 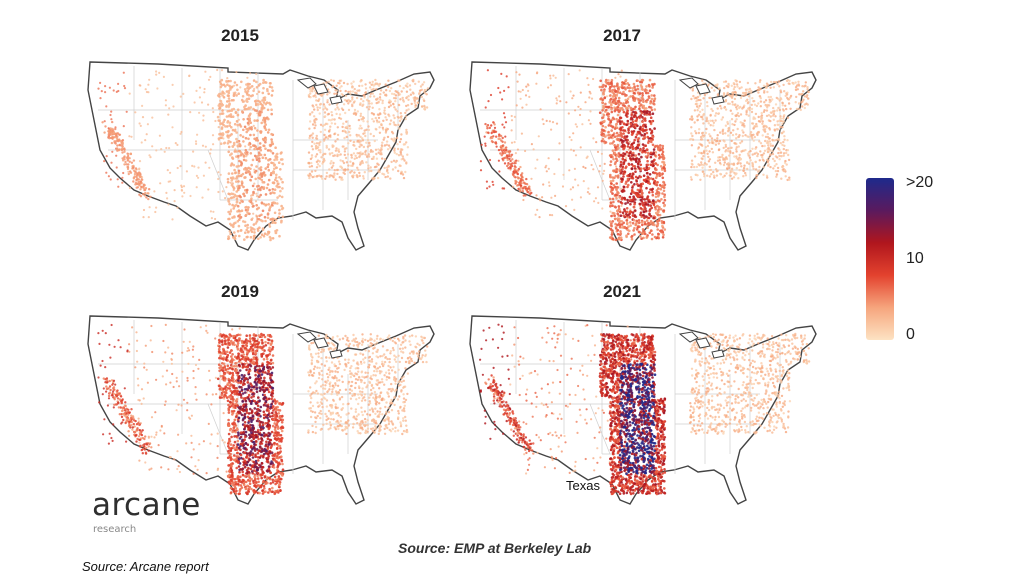 What do you see at coordinates (145, 566) in the screenshot?
I see `source-arcane: Source: Arcane report` at bounding box center [145, 566].